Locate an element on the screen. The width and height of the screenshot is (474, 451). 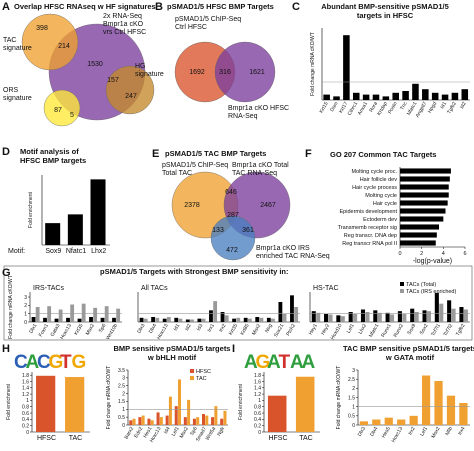
set-label: 2x RNA-Seq is located at coordinates (122, 16).